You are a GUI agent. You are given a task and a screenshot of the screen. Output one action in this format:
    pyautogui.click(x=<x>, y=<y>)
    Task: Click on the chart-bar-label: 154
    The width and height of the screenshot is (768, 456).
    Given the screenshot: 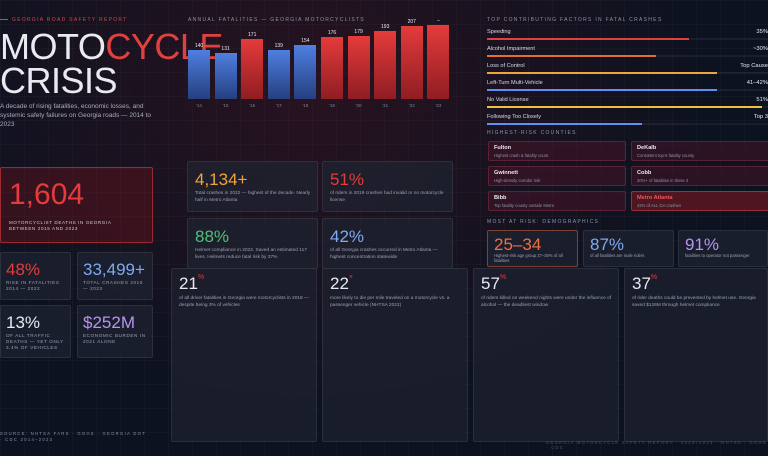 What is the action you would take?
    pyautogui.click(x=305, y=41)
    